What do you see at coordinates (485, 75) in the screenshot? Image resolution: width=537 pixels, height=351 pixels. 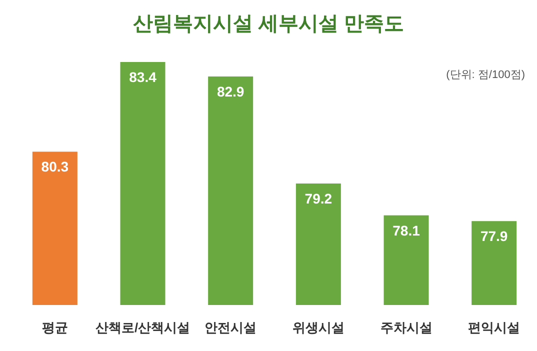 I see `annotation: (단위: 점/100점)` at bounding box center [485, 75].